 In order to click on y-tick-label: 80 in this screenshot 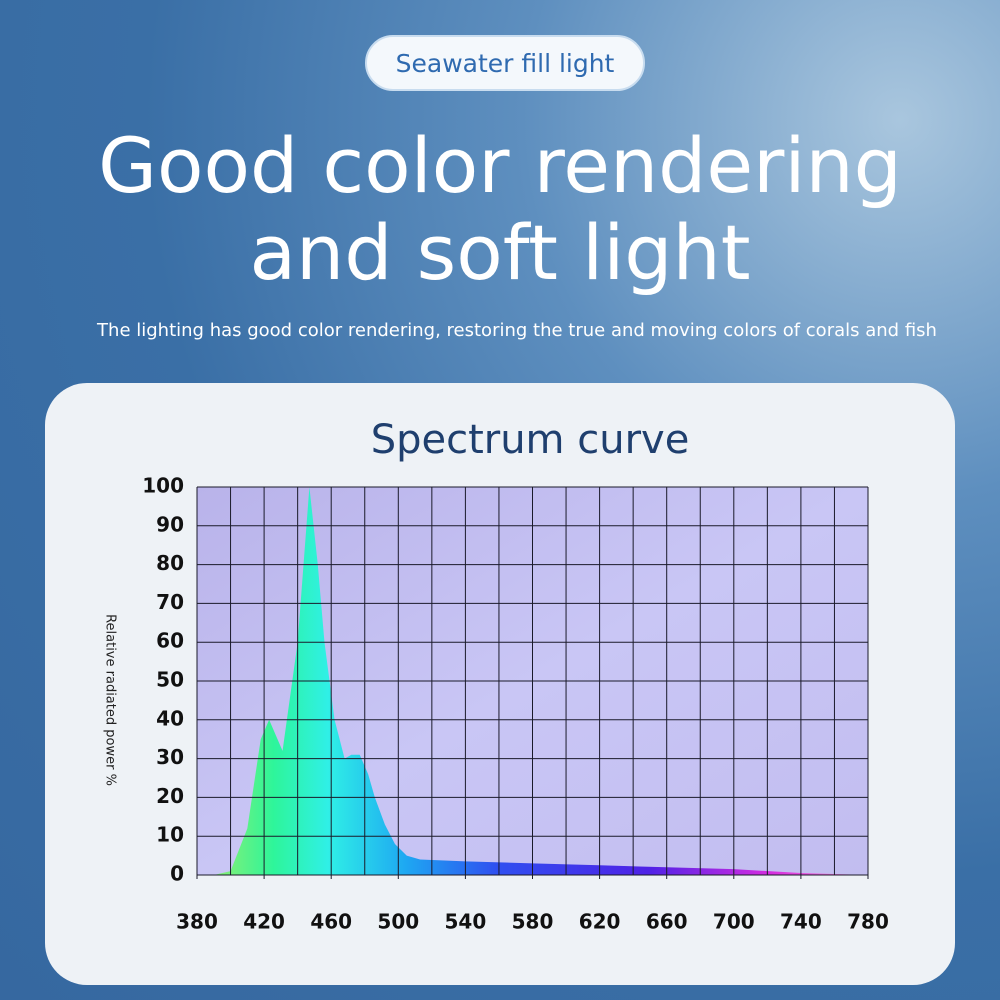, I will do `click(170, 563)`.